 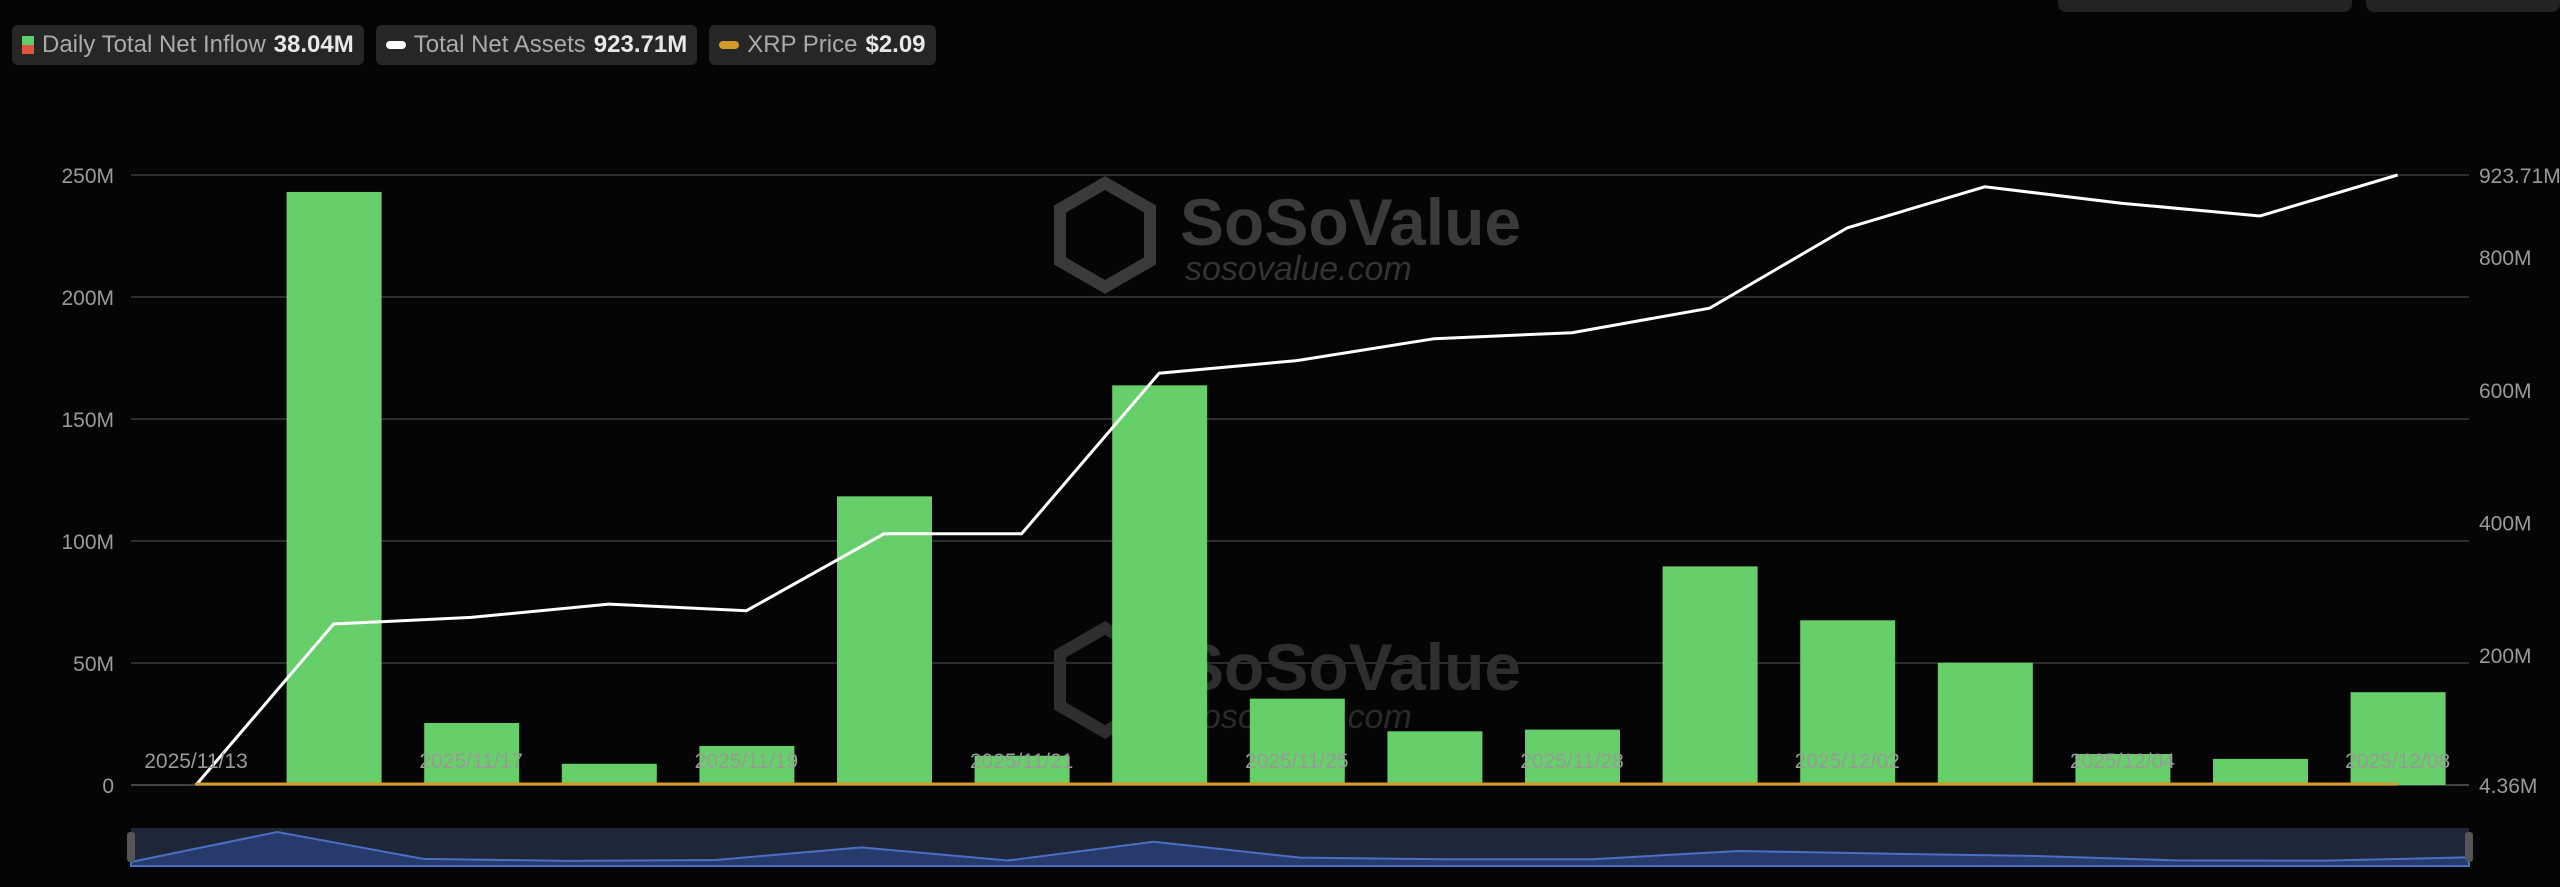 What do you see at coordinates (2397, 761) in the screenshot?
I see `x-tick-label: 2025/12/08` at bounding box center [2397, 761].